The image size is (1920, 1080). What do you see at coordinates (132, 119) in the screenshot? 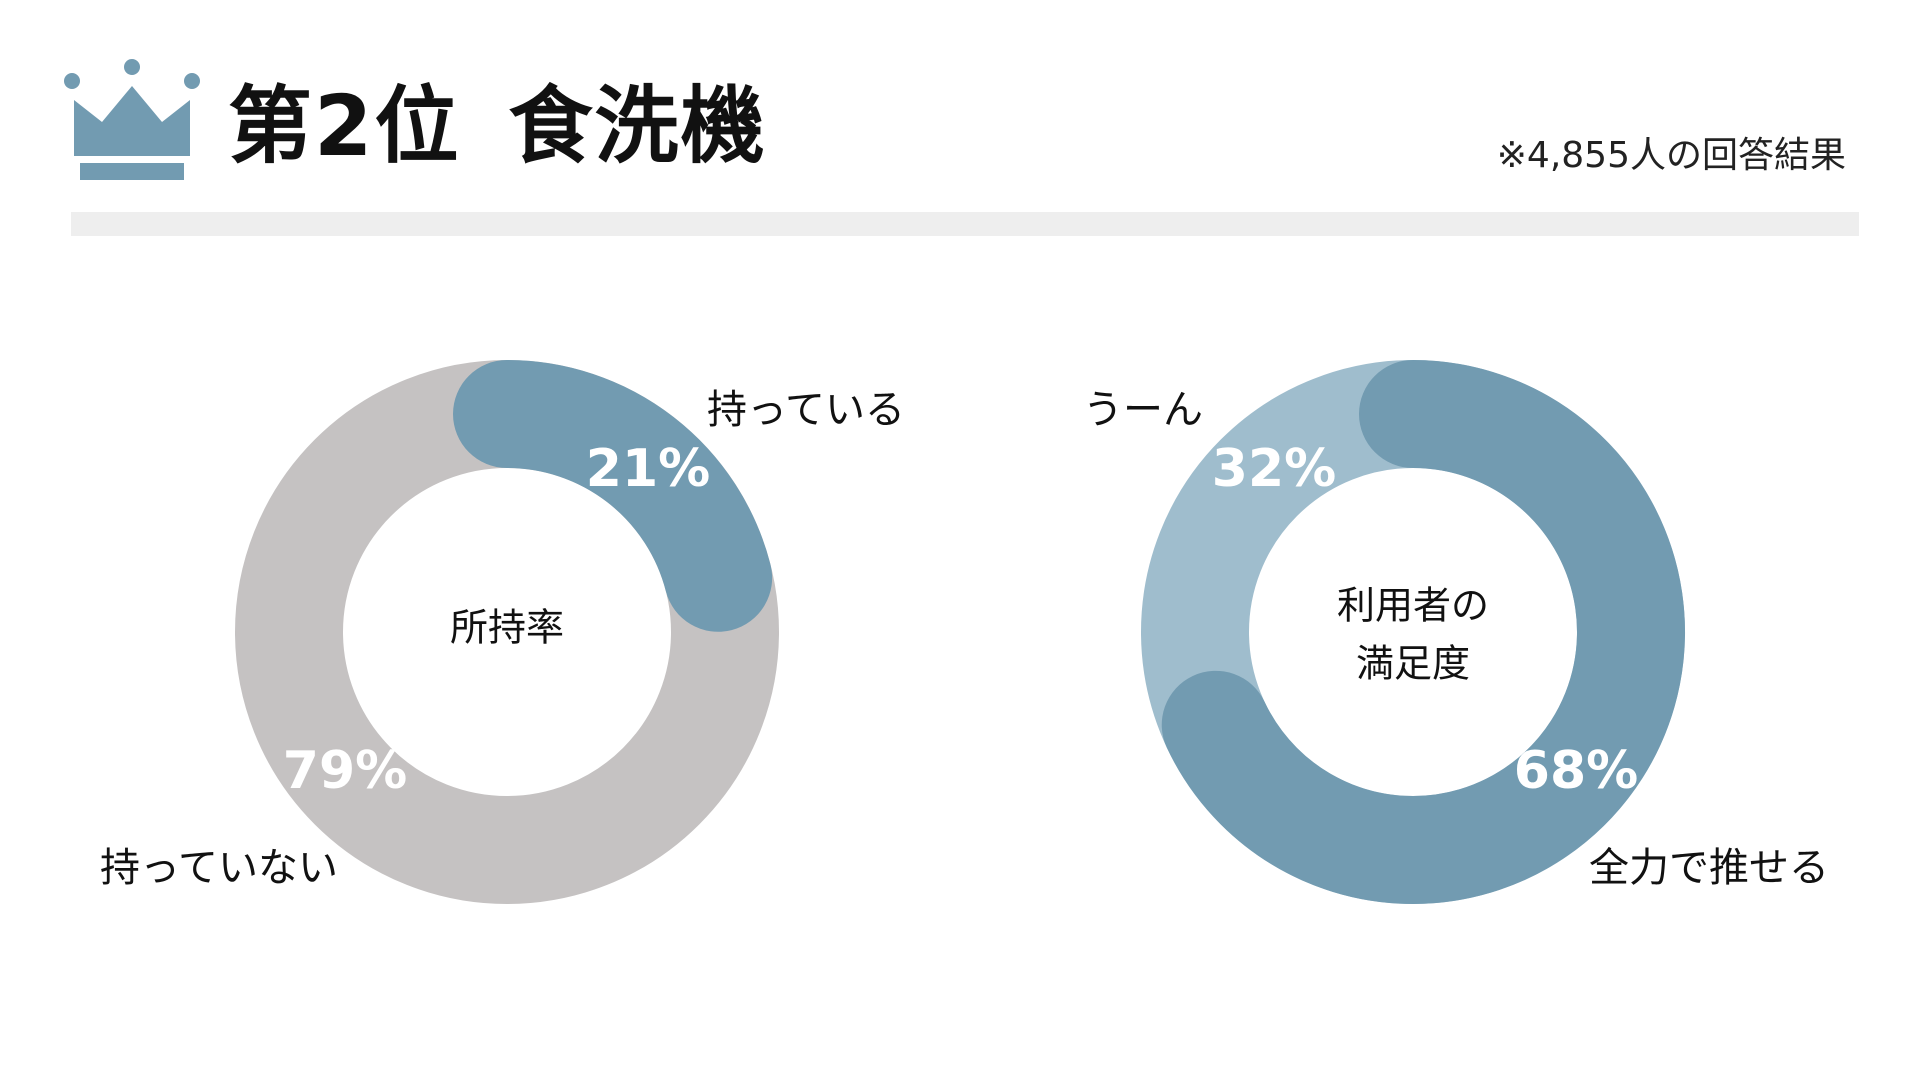
I see `crown-icon` at bounding box center [132, 119].